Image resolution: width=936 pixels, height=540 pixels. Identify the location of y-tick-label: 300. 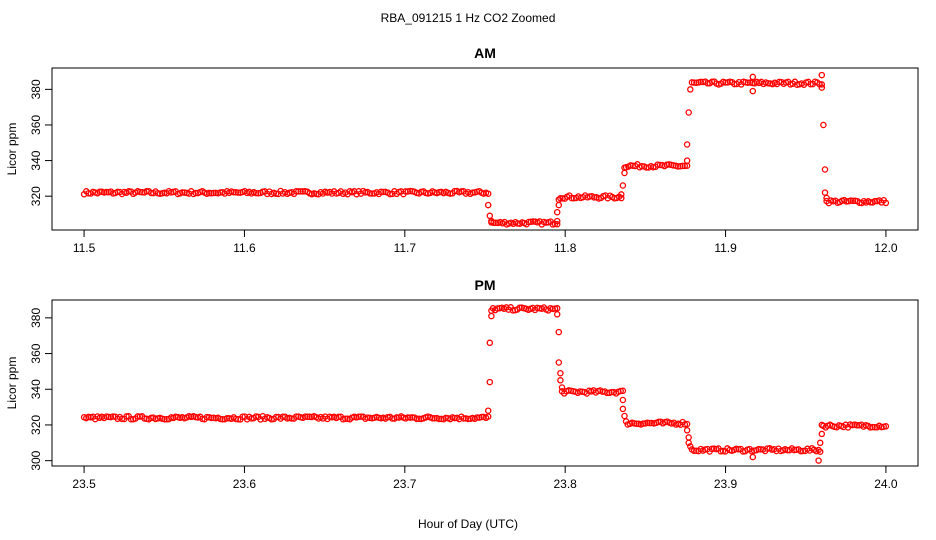
(36, 460).